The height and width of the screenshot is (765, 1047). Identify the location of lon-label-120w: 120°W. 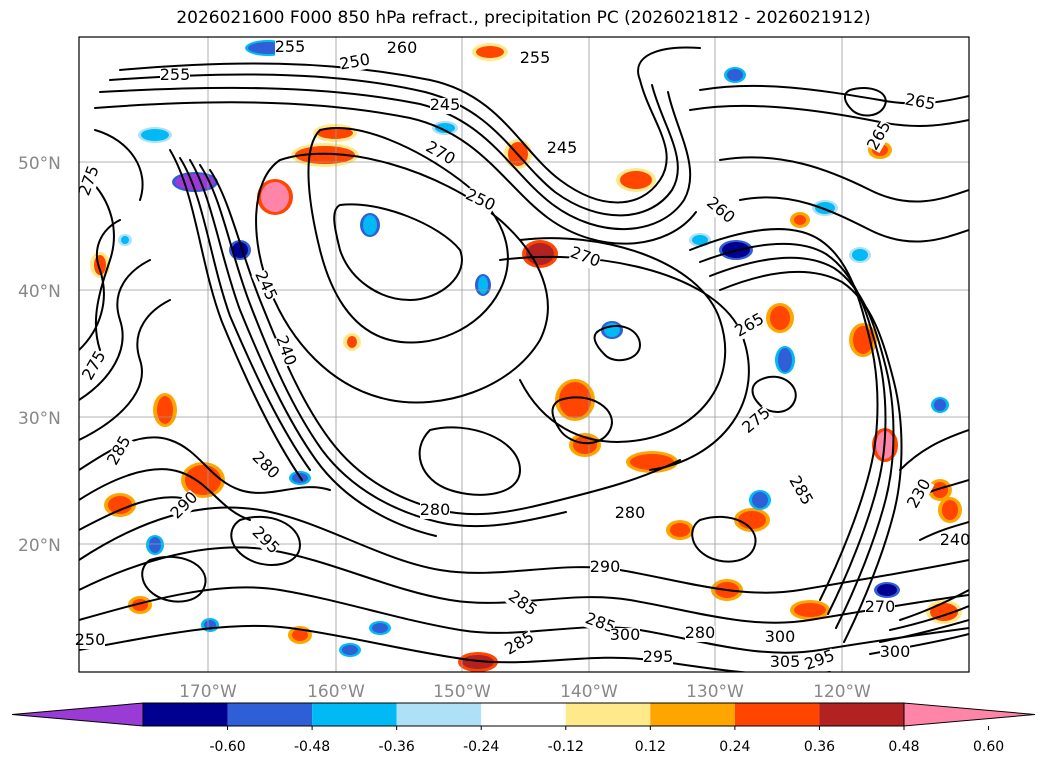
(842, 692).